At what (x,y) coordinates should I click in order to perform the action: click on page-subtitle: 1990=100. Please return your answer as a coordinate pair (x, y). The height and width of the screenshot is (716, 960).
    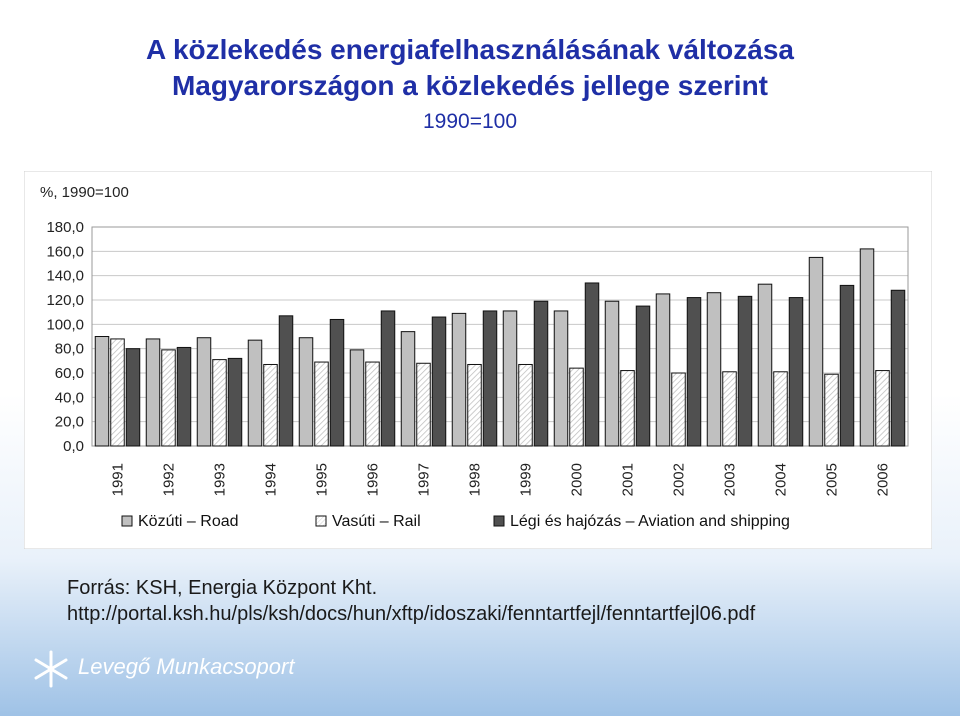
    Looking at the image, I should click on (470, 121).